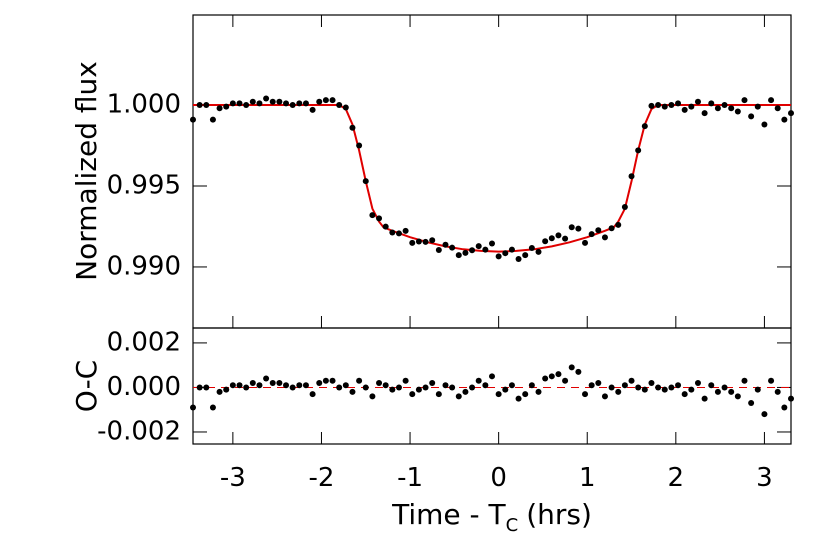 This screenshot has width=830, height=558. What do you see at coordinates (233, 478) in the screenshot?
I see `x-tick-label: -3` at bounding box center [233, 478].